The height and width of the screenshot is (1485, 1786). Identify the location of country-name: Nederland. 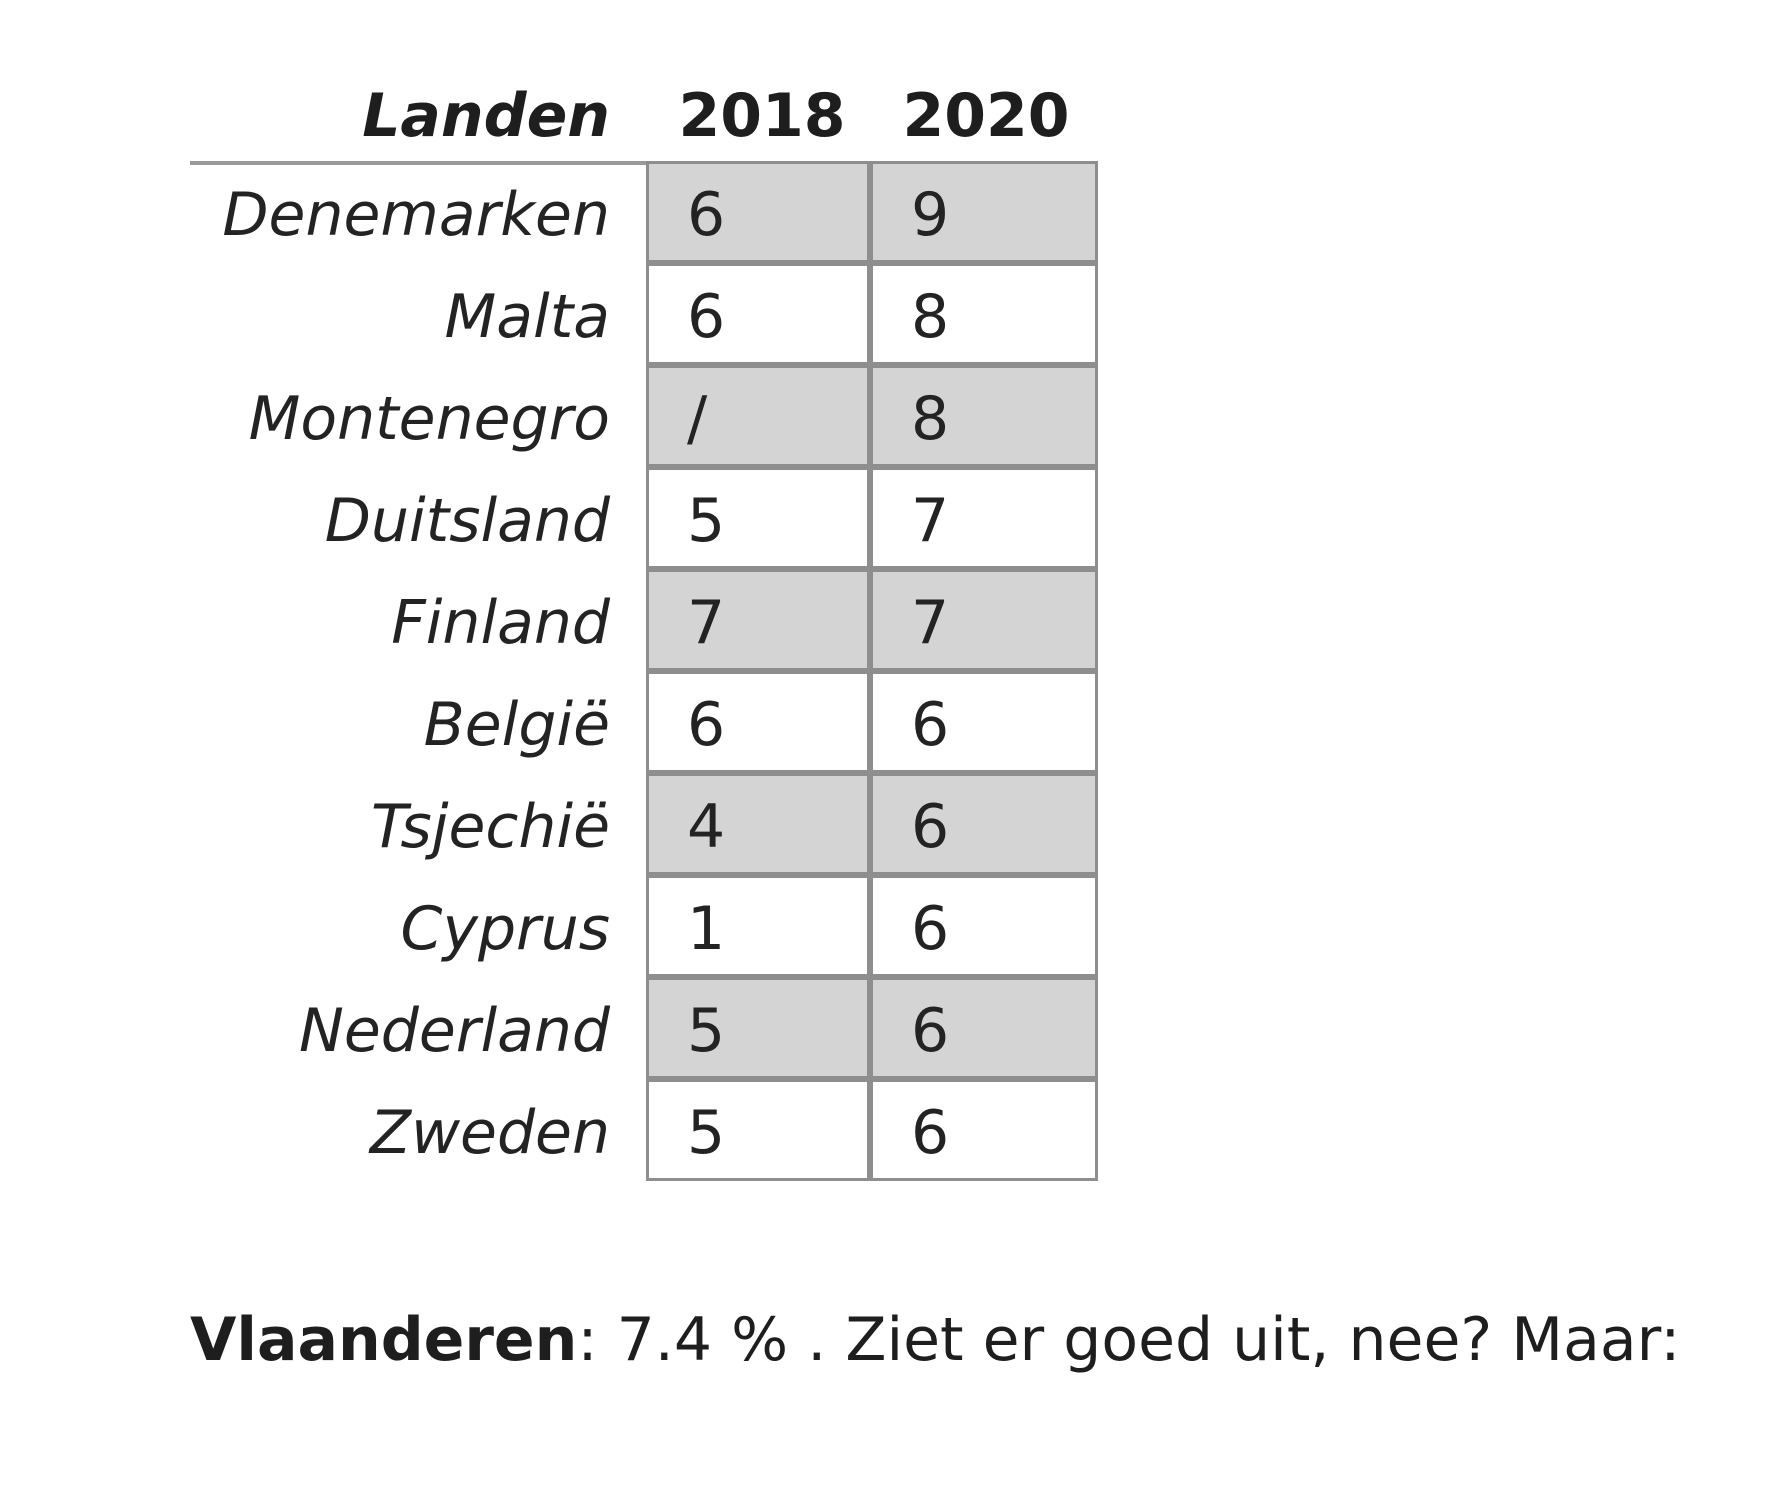
(454, 1031).